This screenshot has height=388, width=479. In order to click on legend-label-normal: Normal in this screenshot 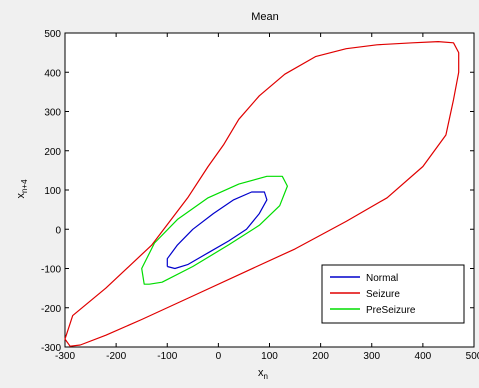, I will do `click(382, 278)`.